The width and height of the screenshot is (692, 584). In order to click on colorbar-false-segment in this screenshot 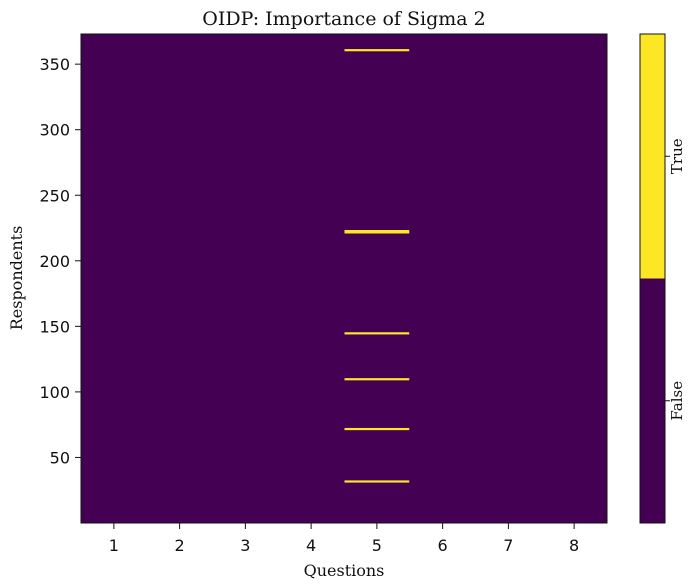, I will do `click(652, 400)`.